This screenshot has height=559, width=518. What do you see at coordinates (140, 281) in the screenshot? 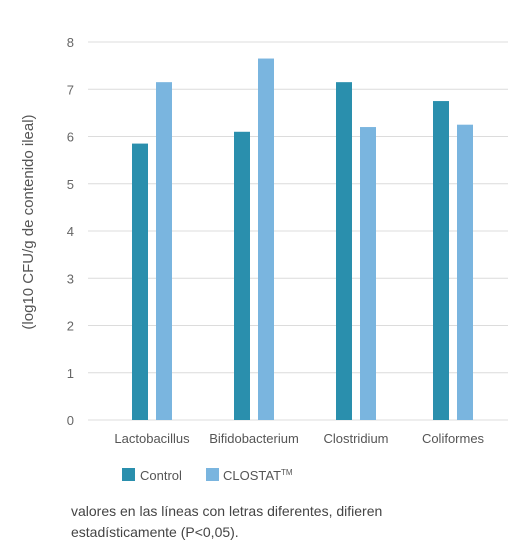
I see `bar-control-lactobacillus` at bounding box center [140, 281].